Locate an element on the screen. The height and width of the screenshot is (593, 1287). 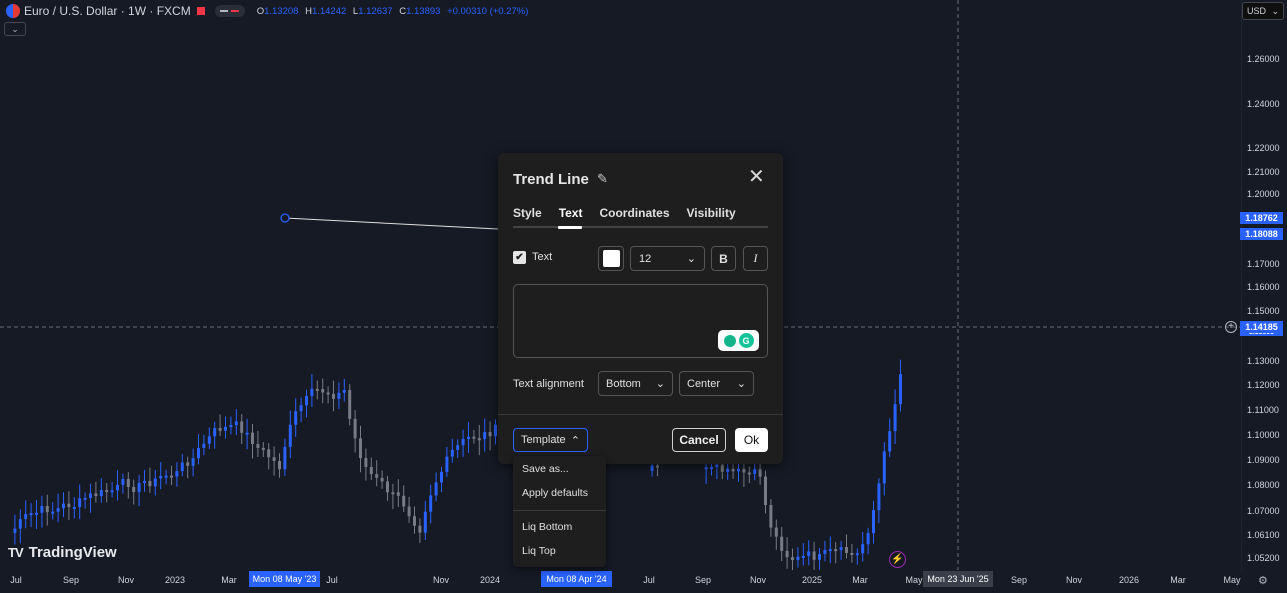
cancel-button: Cancel is located at coordinates (699, 440).